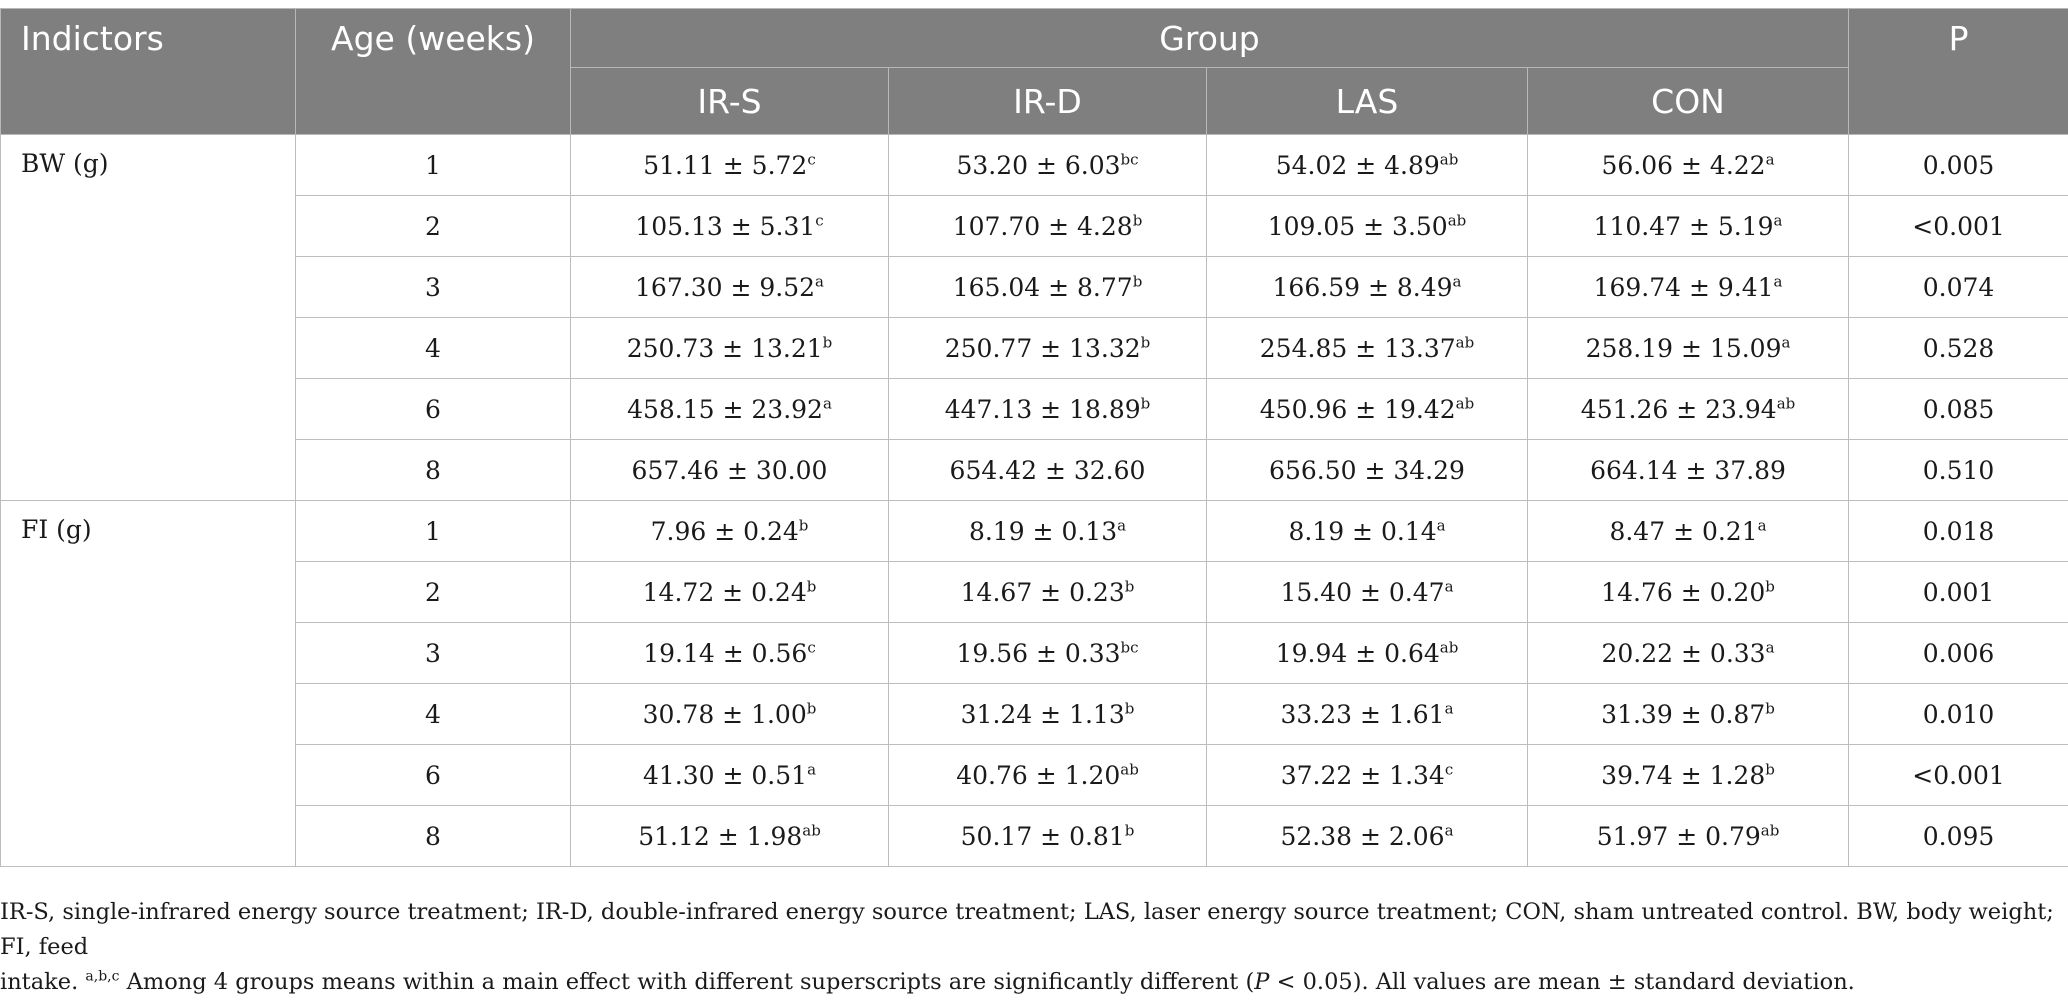  What do you see at coordinates (1958, 714) in the screenshot?
I see `p-value-cell: 0.010` at bounding box center [1958, 714].